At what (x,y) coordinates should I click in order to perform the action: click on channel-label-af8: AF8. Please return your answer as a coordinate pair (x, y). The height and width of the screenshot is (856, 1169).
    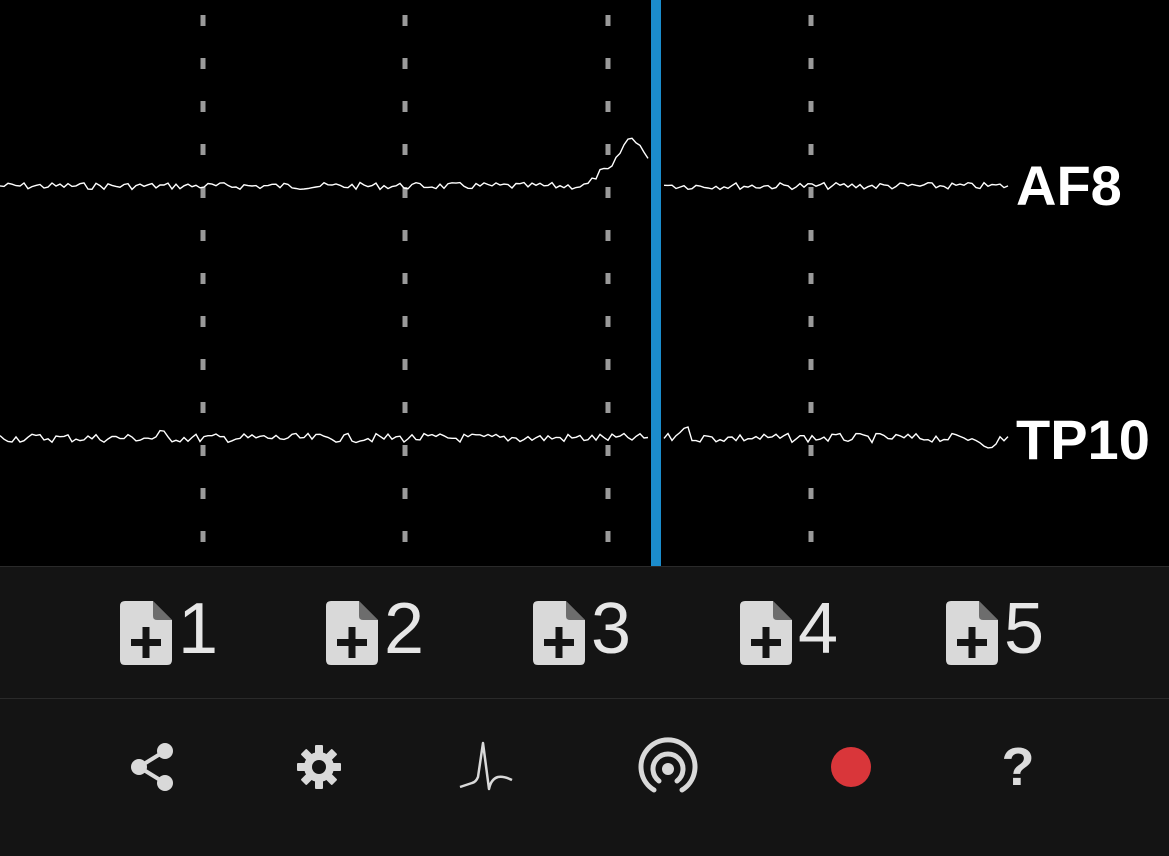
    Looking at the image, I should click on (1069, 185).